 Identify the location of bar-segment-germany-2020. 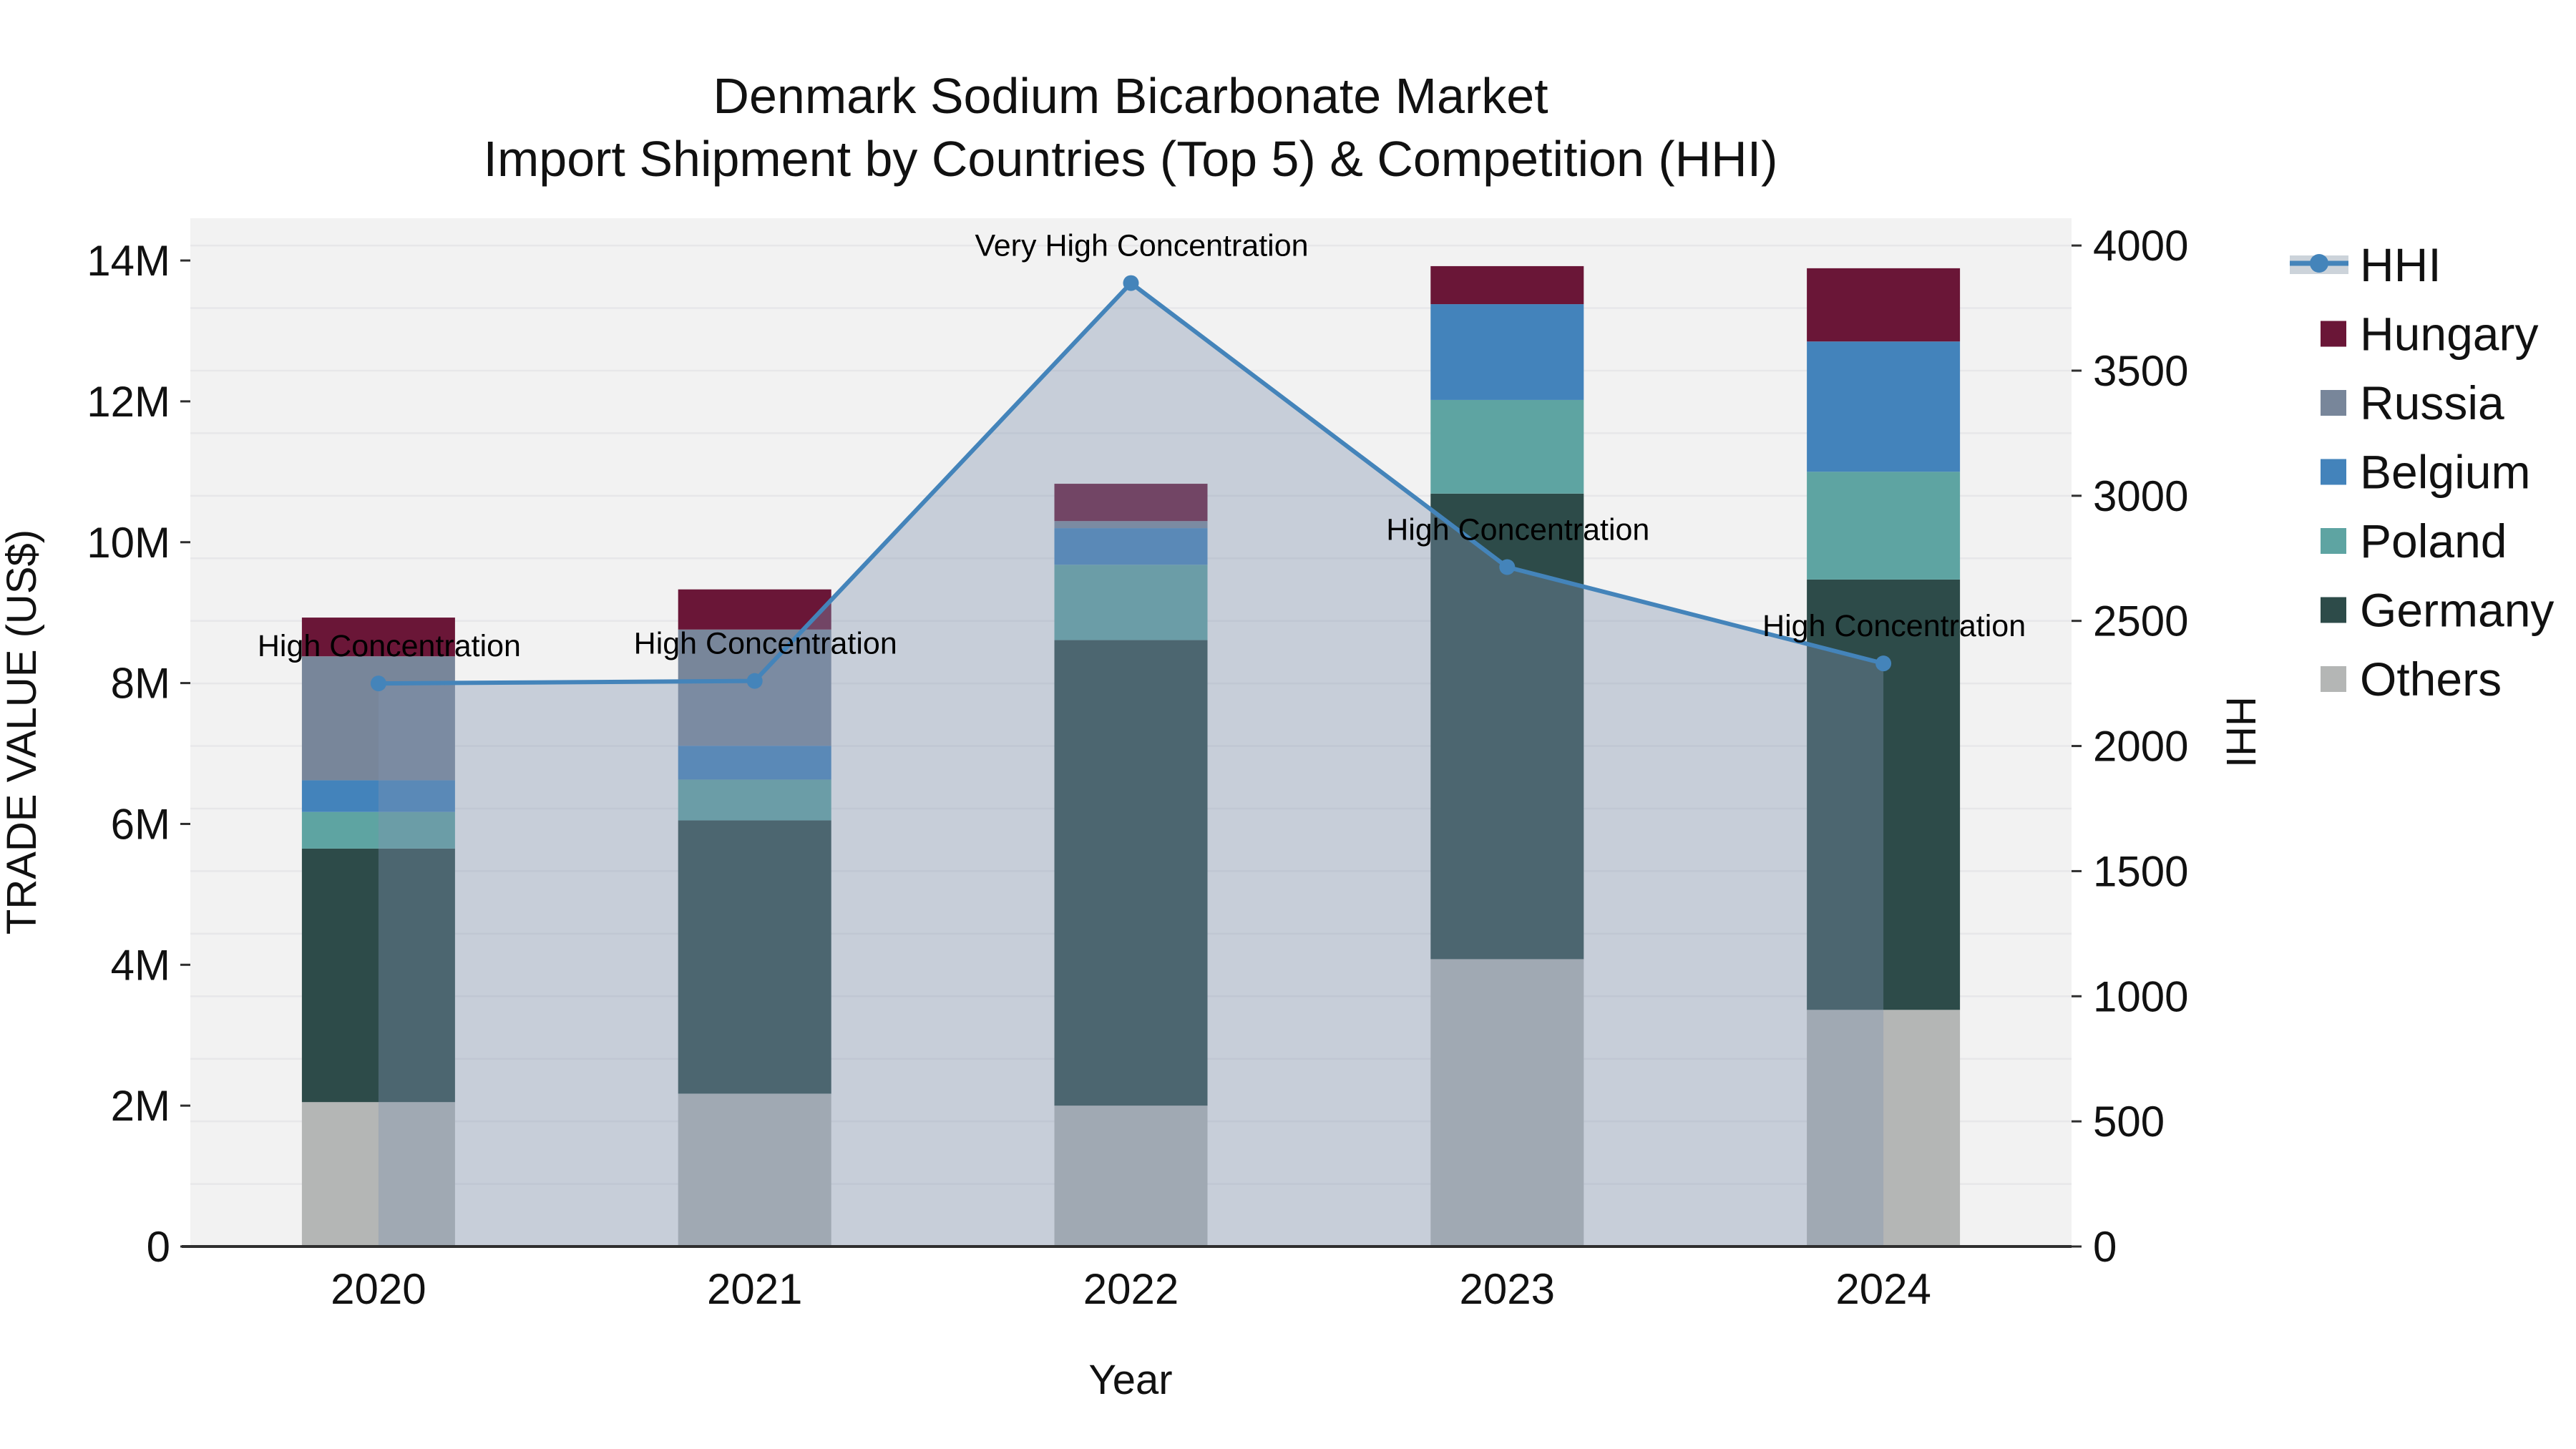
(378, 975).